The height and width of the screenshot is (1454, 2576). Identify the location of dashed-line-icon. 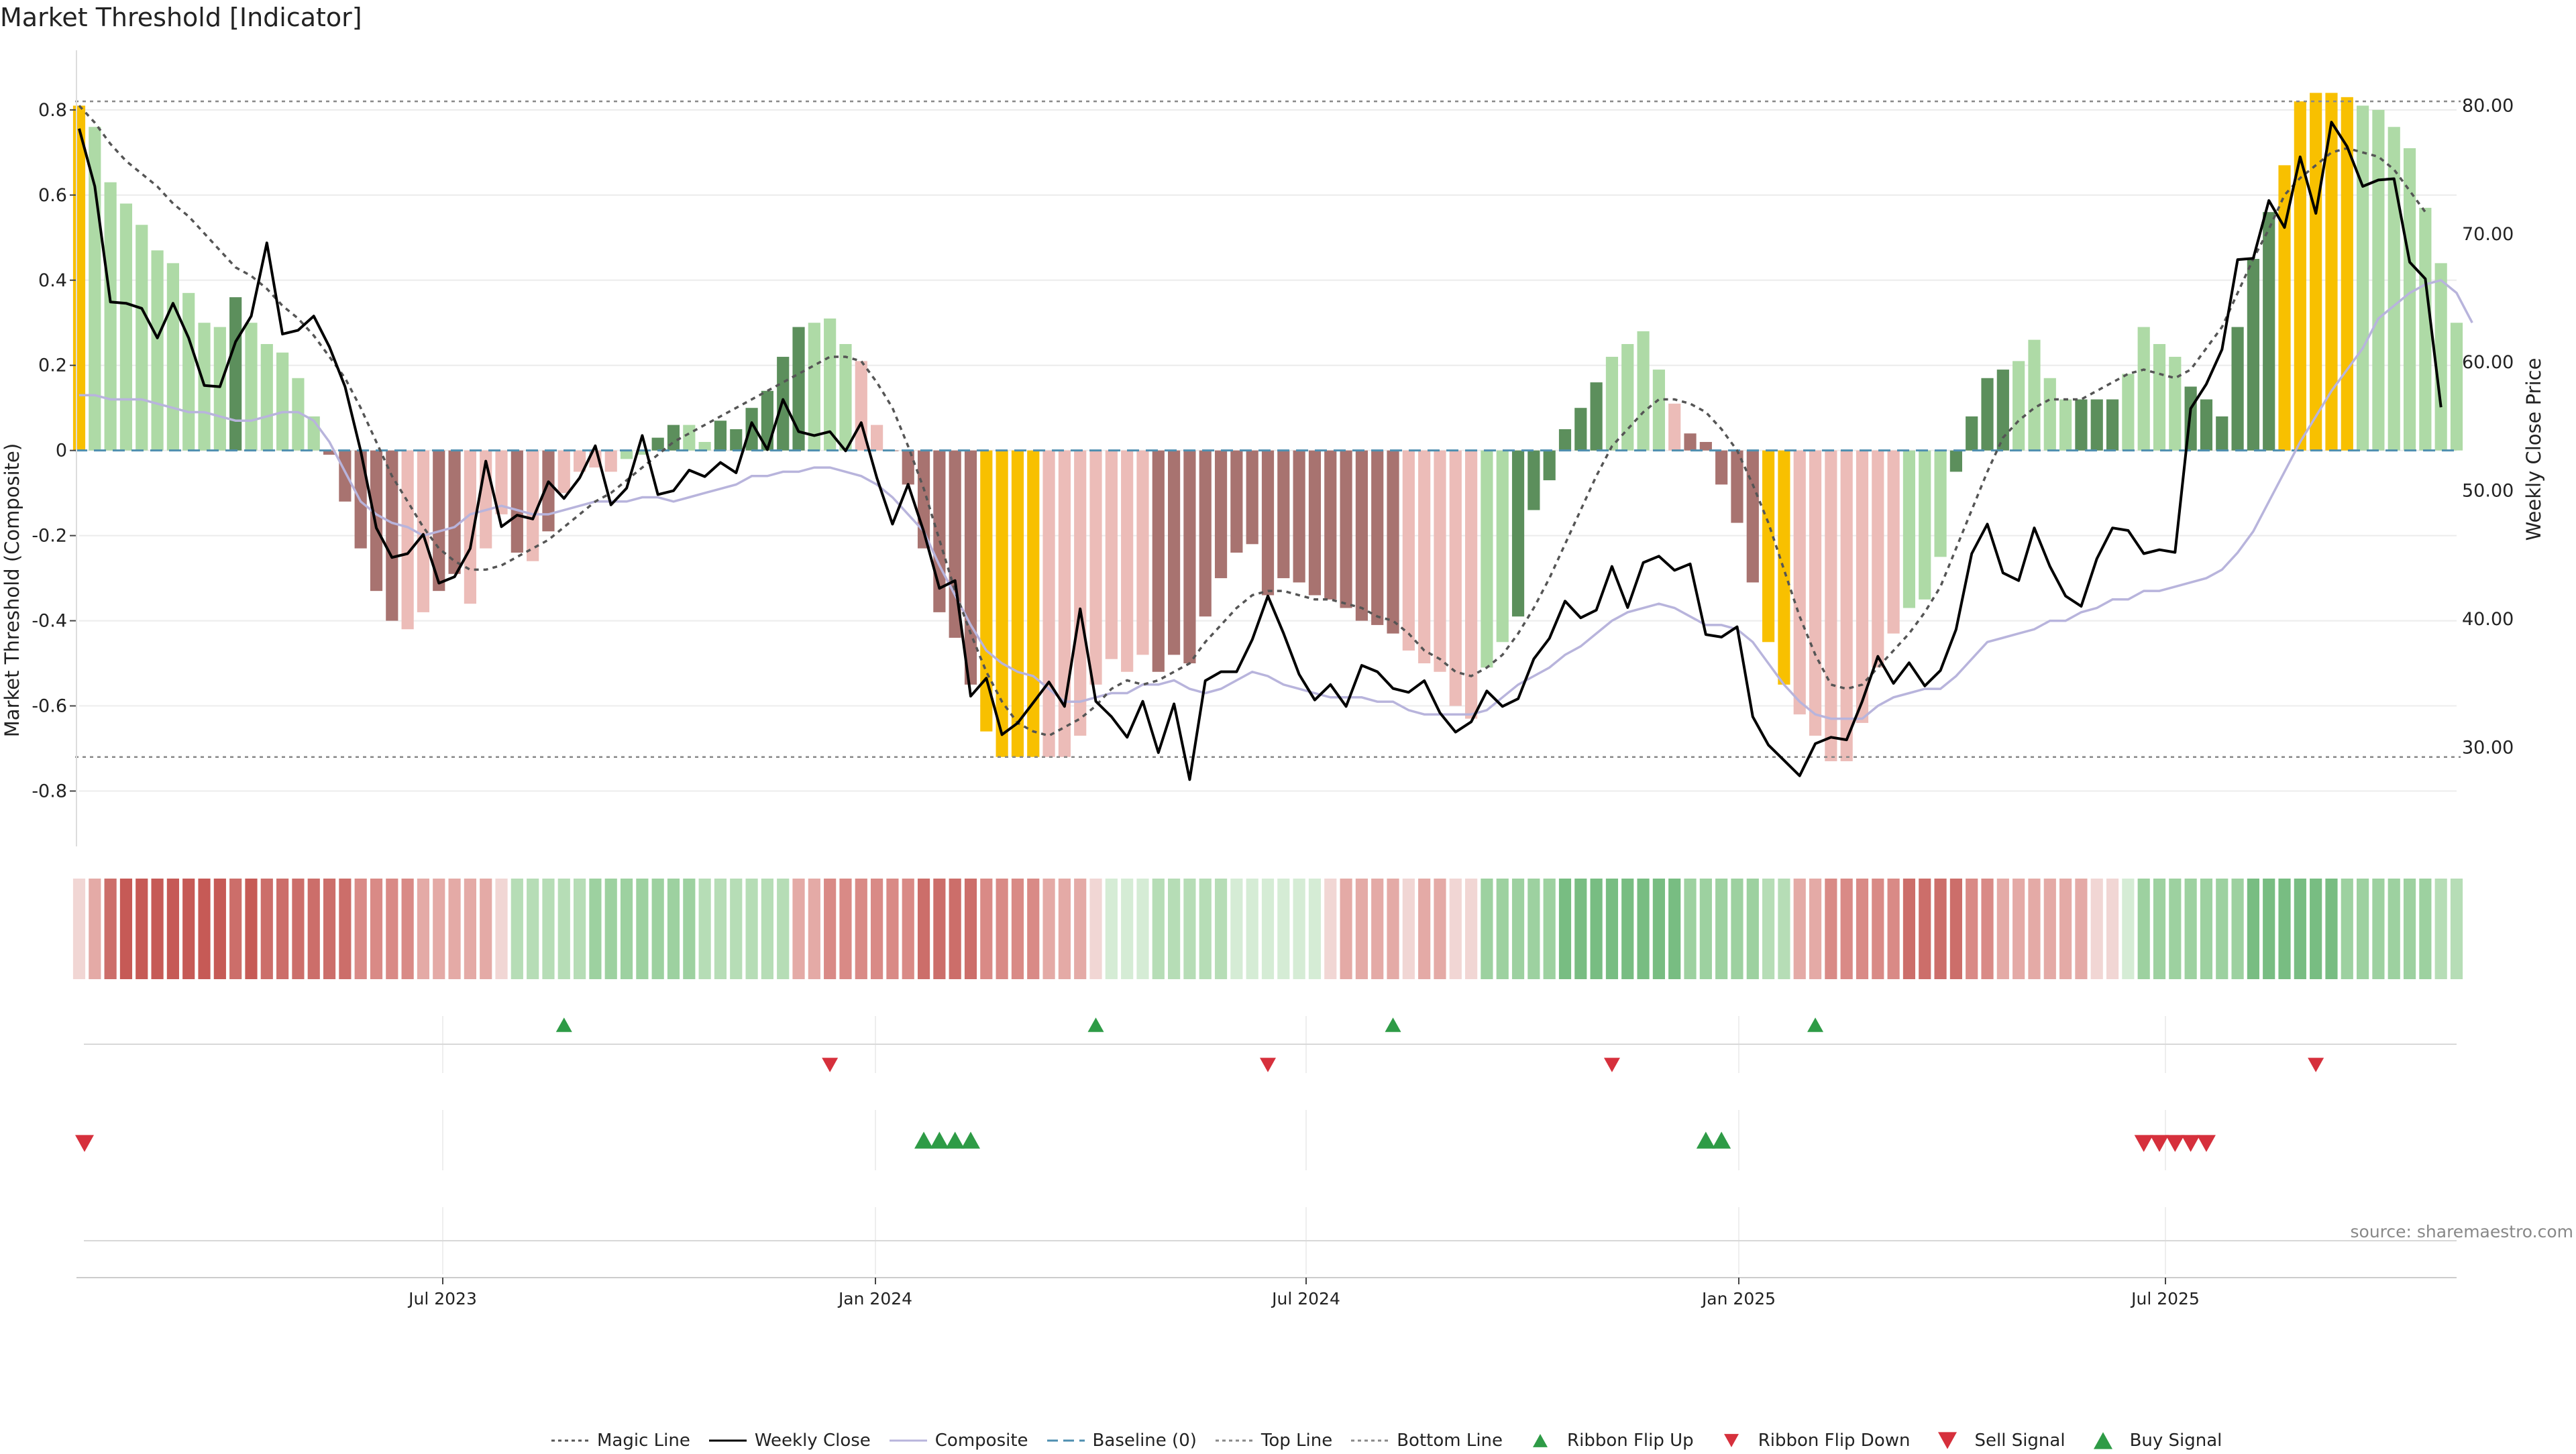
(1065, 1440).